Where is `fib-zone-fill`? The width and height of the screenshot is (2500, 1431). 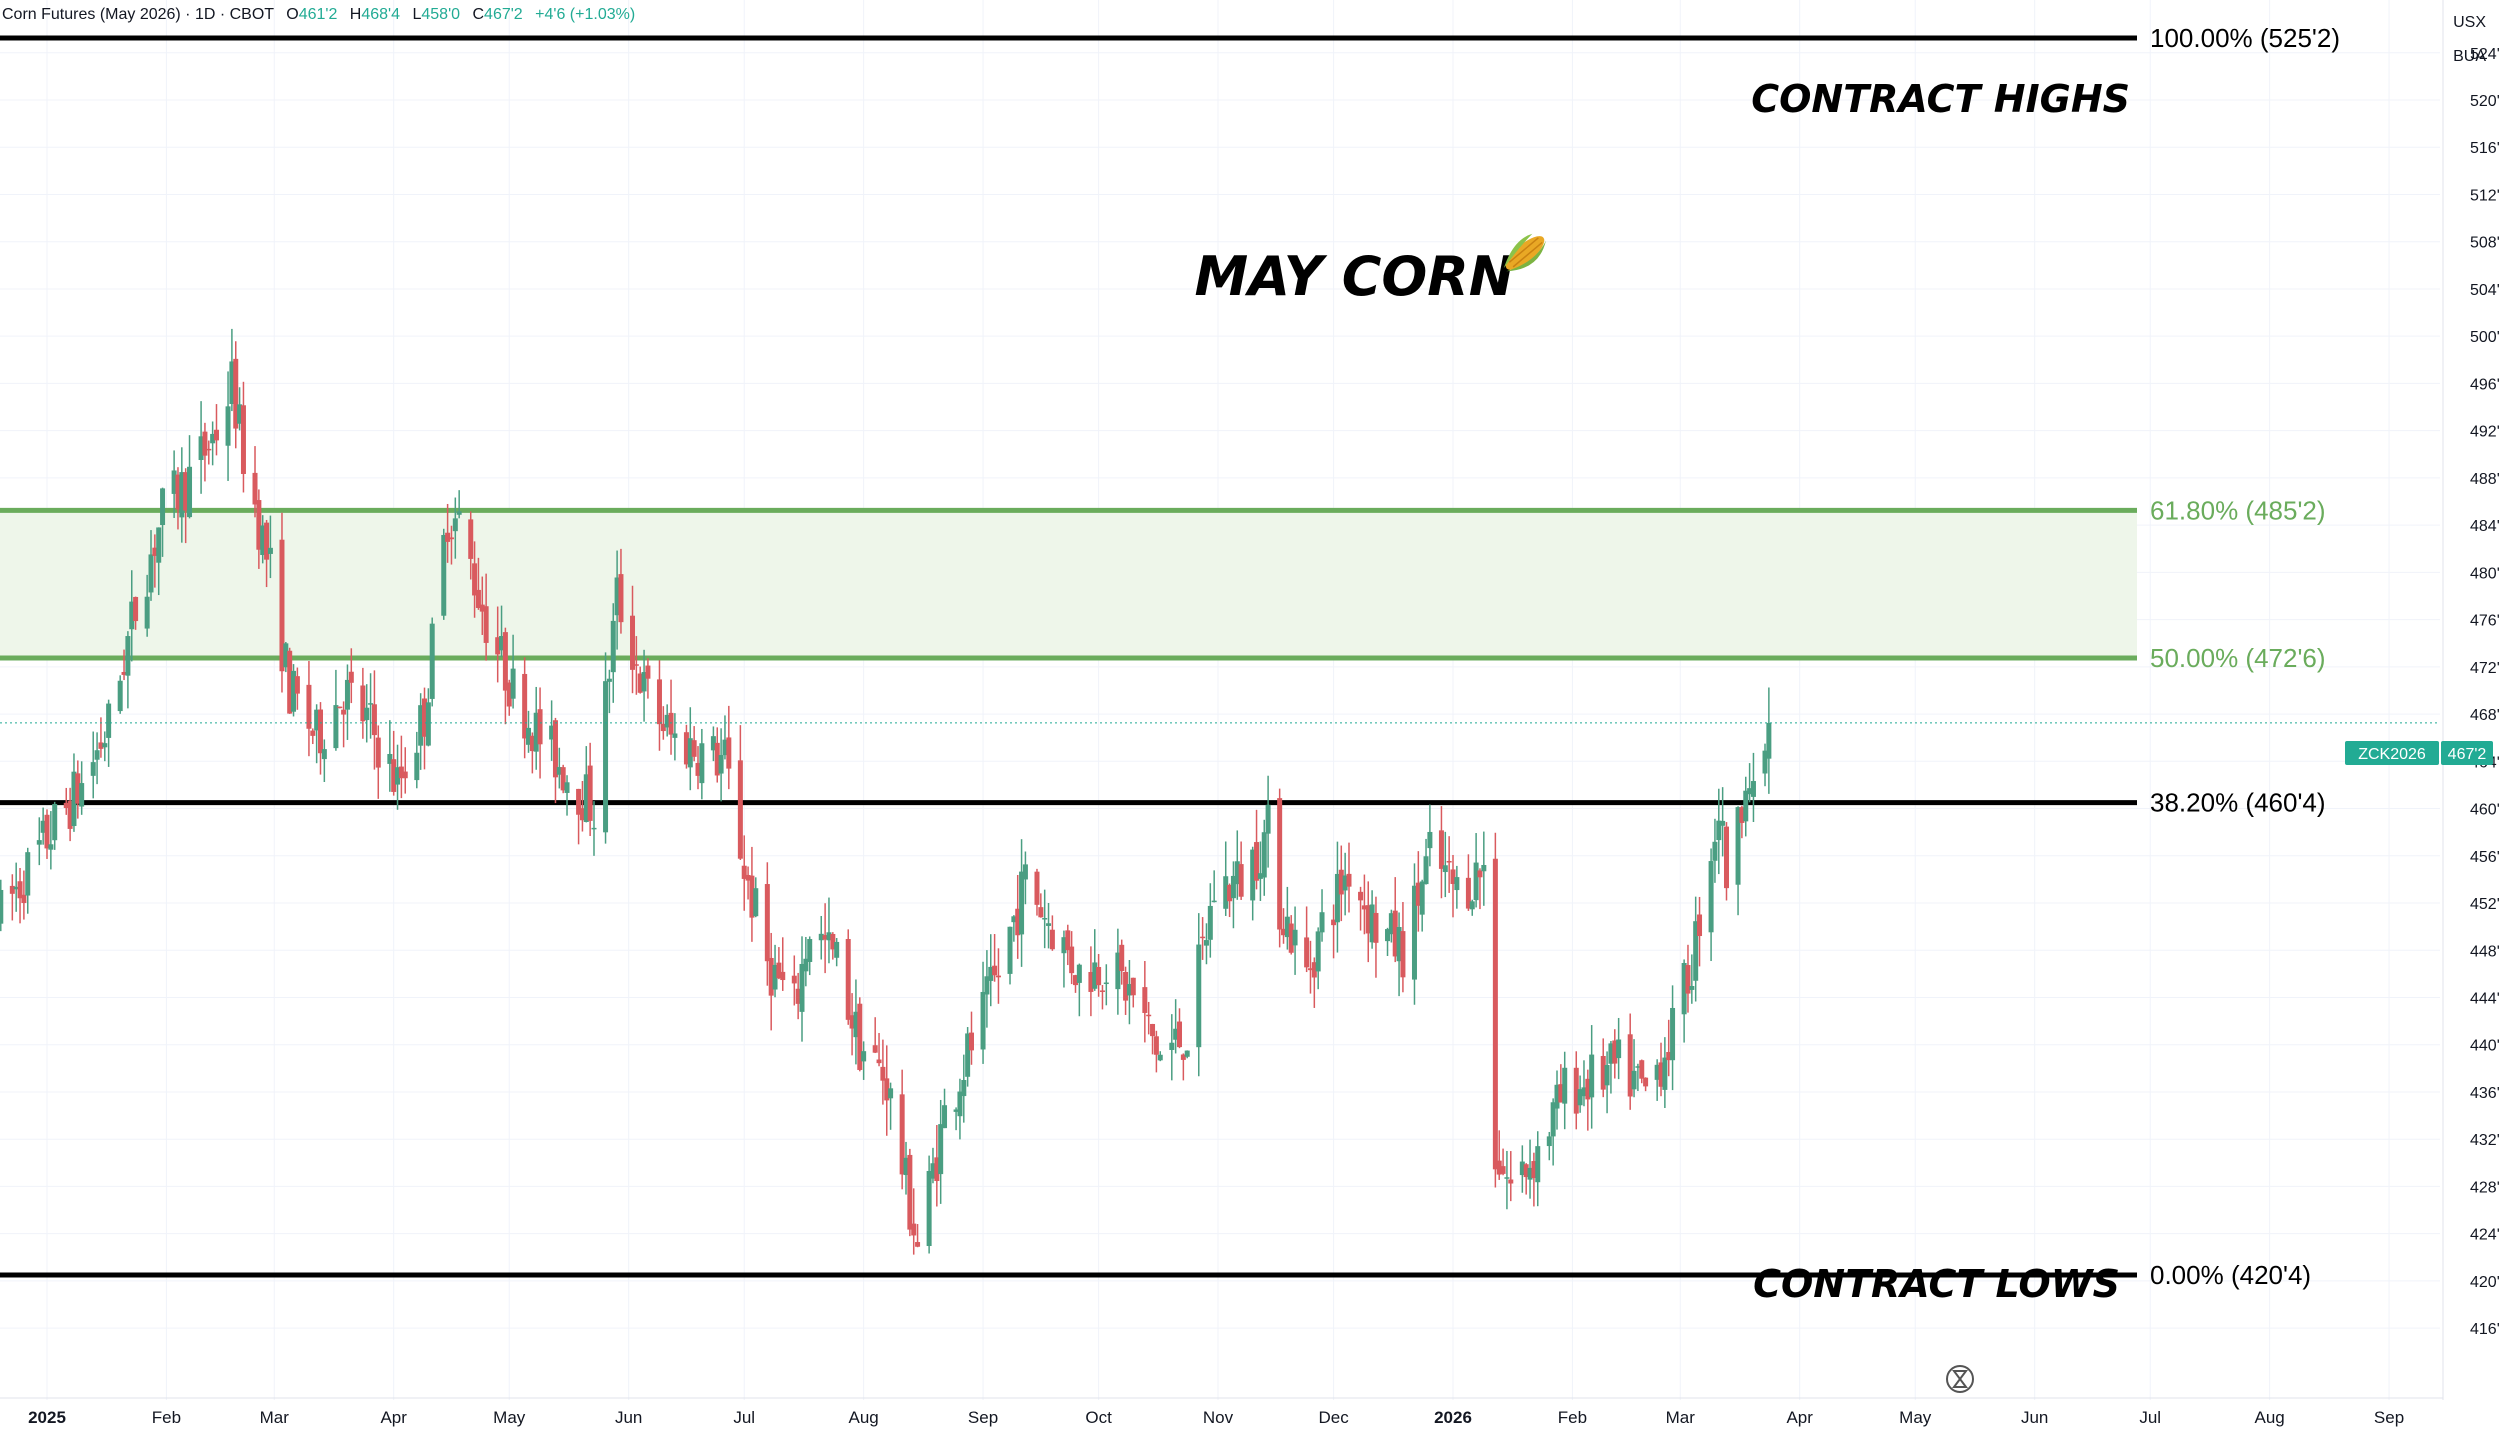 fib-zone-fill is located at coordinates (1068, 584).